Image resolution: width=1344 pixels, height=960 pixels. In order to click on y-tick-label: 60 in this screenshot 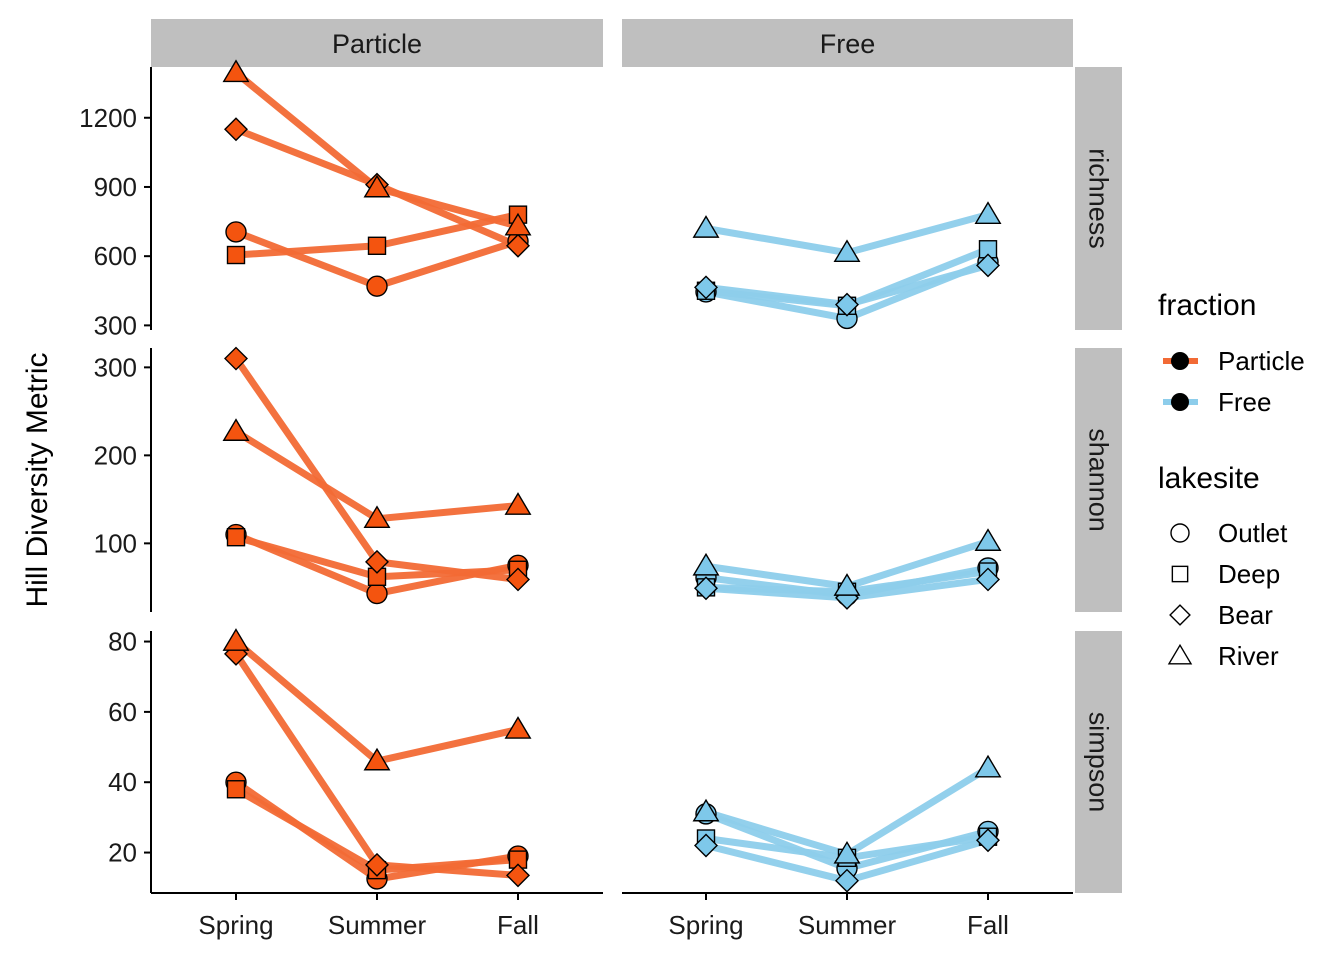, I will do `click(122, 712)`.